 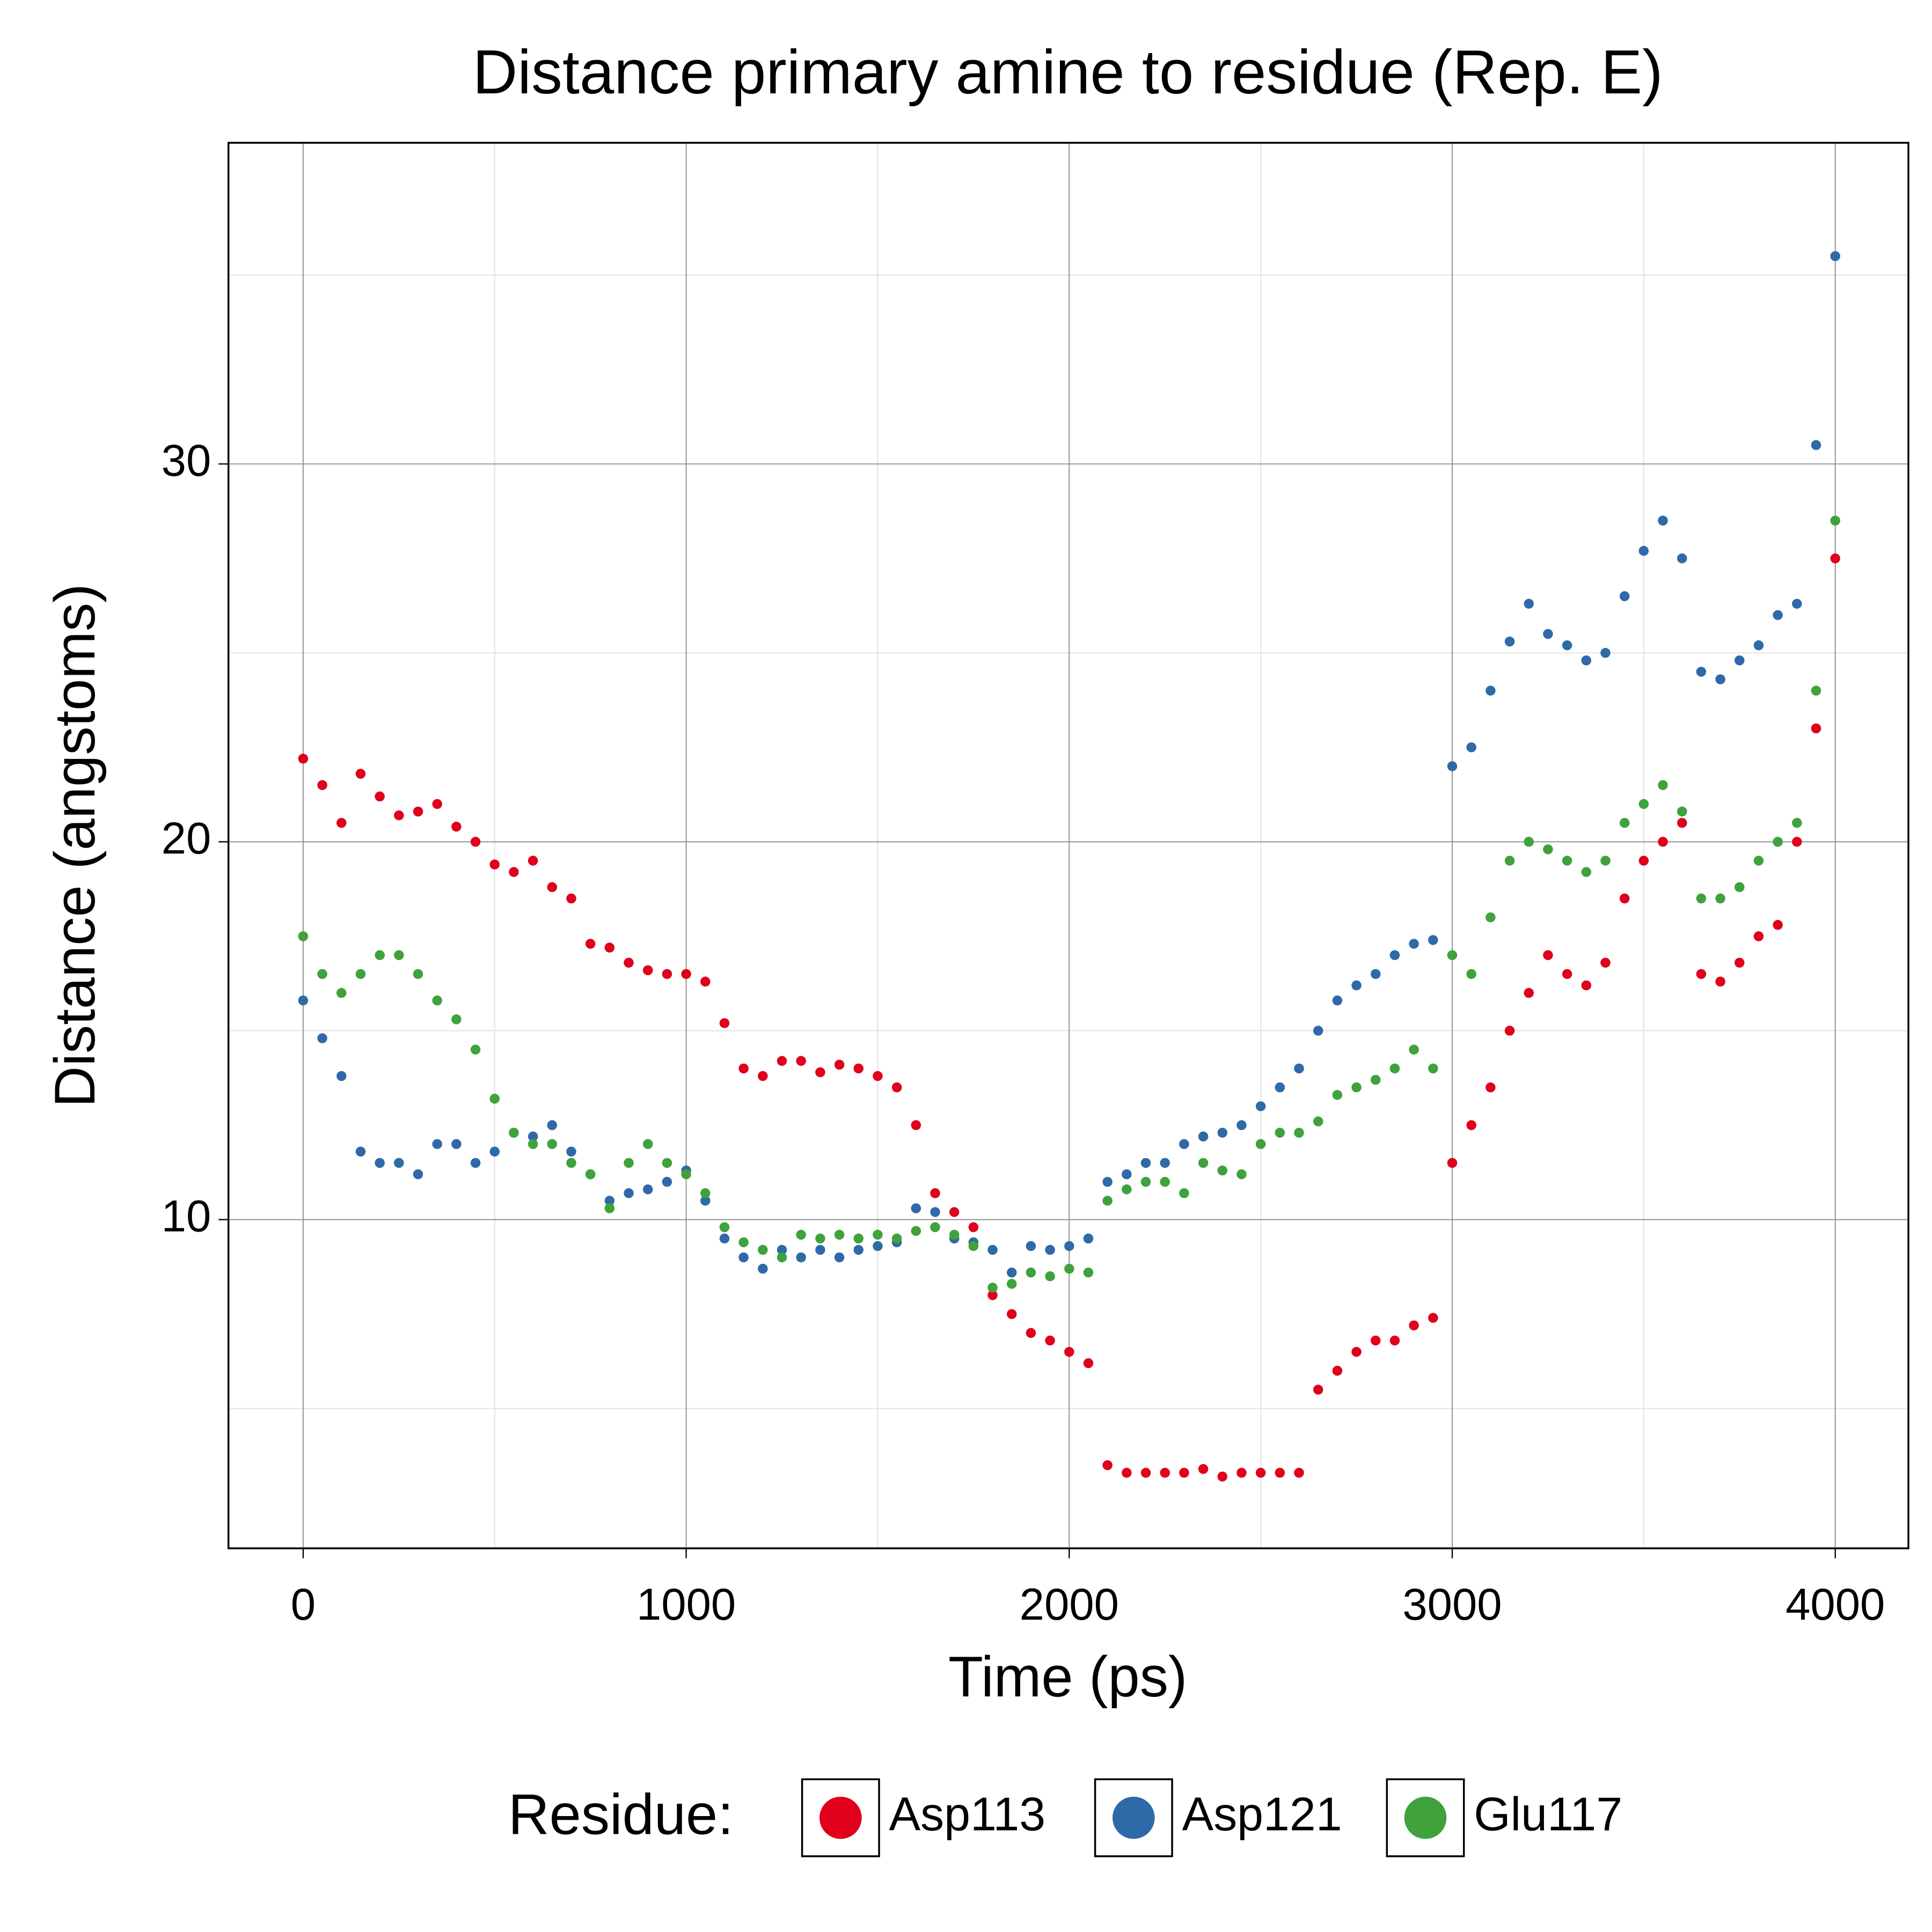 What do you see at coordinates (1134, 1817) in the screenshot?
I see `legend-marker` at bounding box center [1134, 1817].